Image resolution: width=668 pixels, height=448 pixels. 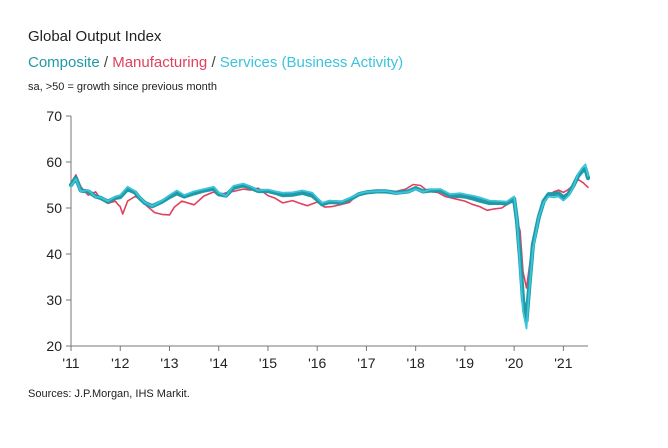 What do you see at coordinates (563, 363) in the screenshot?
I see `x-tick-label: '21` at bounding box center [563, 363].